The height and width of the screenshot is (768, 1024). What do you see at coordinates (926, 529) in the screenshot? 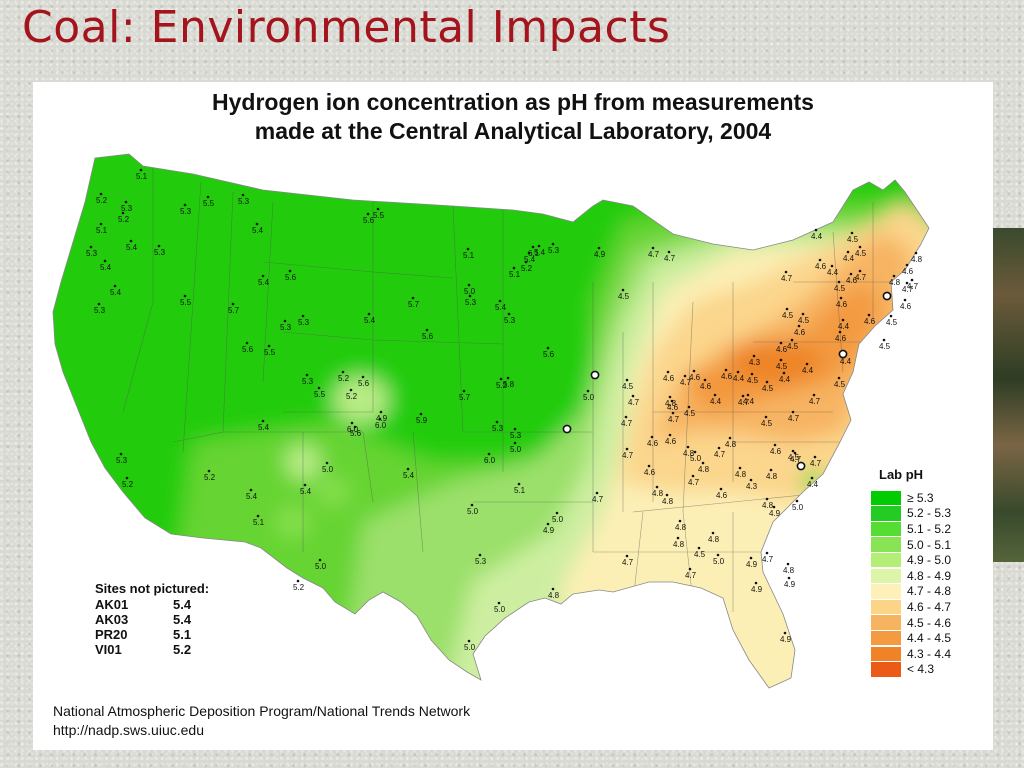
I see `legend-entry: 5.1 - 5.2` at bounding box center [926, 529].